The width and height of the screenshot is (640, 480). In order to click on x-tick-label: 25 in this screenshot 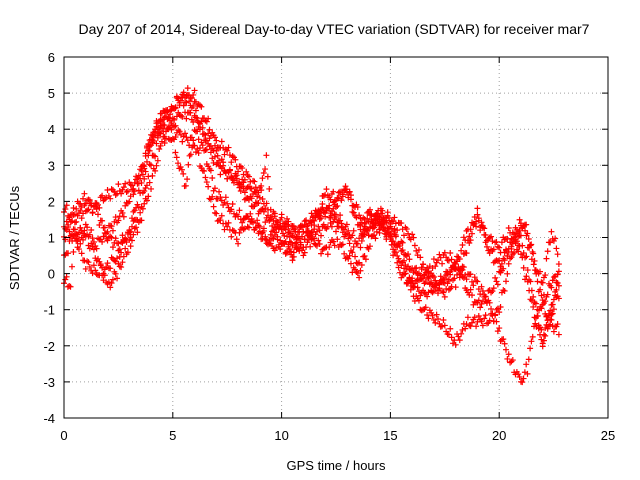, I will do `click(608, 435)`.